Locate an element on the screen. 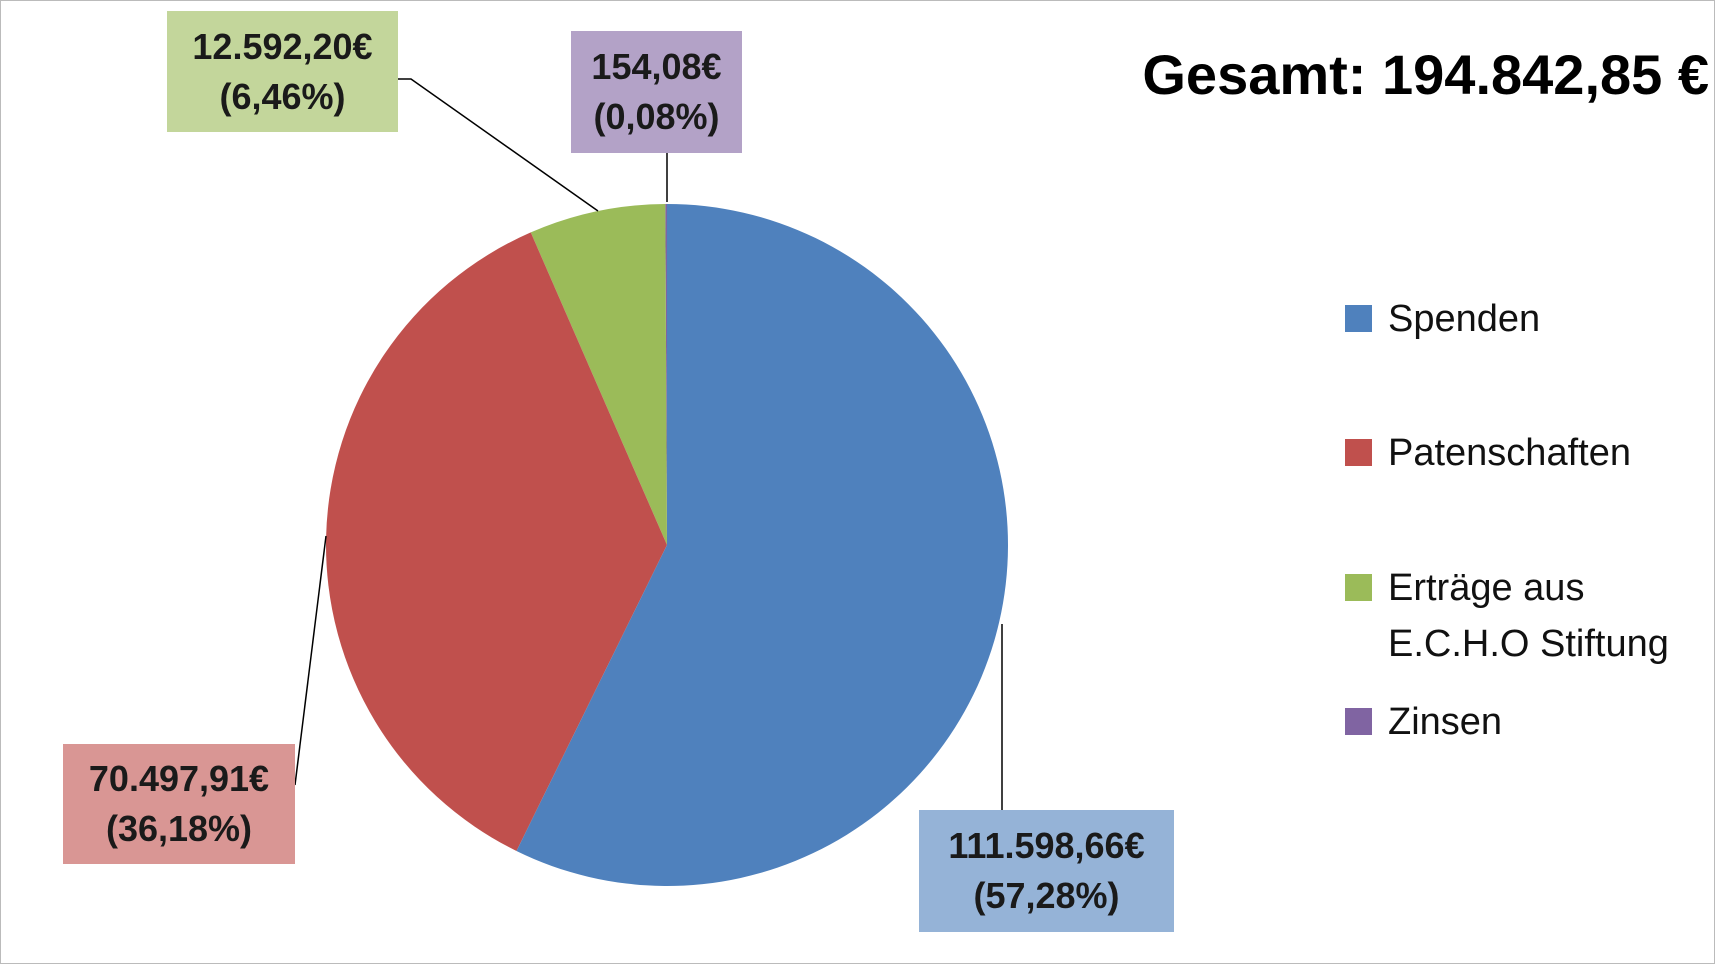 Image resolution: width=1715 pixels, height=964 pixels. data-label: 70.497,91€ (36,18%) is located at coordinates (179, 804).